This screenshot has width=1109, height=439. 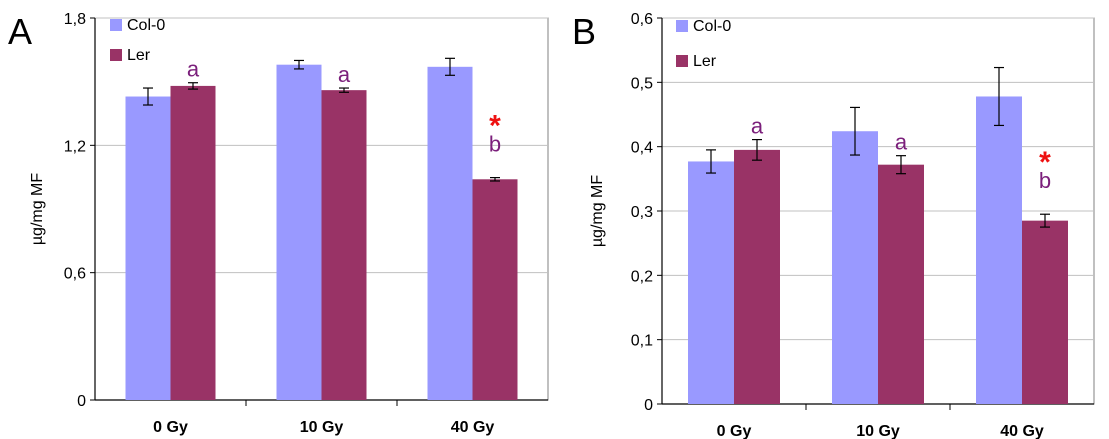 What do you see at coordinates (1022, 431) in the screenshot?
I see `panel-b-x-tick-label: 40 Gy` at bounding box center [1022, 431].